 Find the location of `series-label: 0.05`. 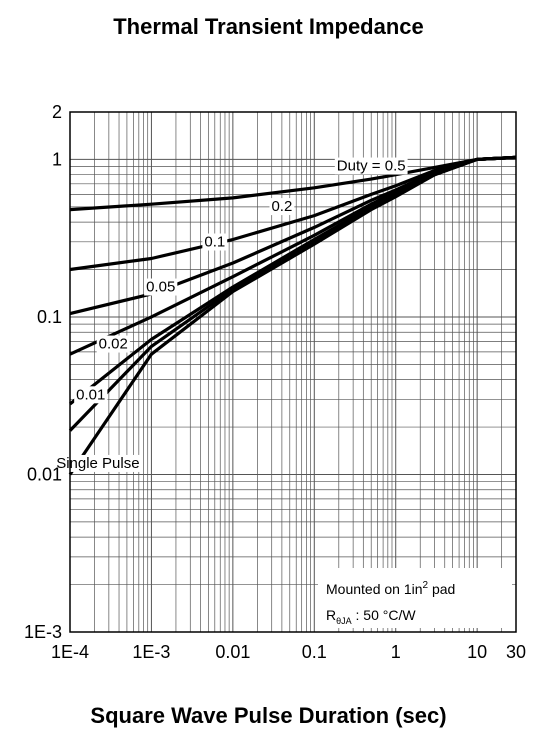

series-label: 0.05 is located at coordinates (161, 287).